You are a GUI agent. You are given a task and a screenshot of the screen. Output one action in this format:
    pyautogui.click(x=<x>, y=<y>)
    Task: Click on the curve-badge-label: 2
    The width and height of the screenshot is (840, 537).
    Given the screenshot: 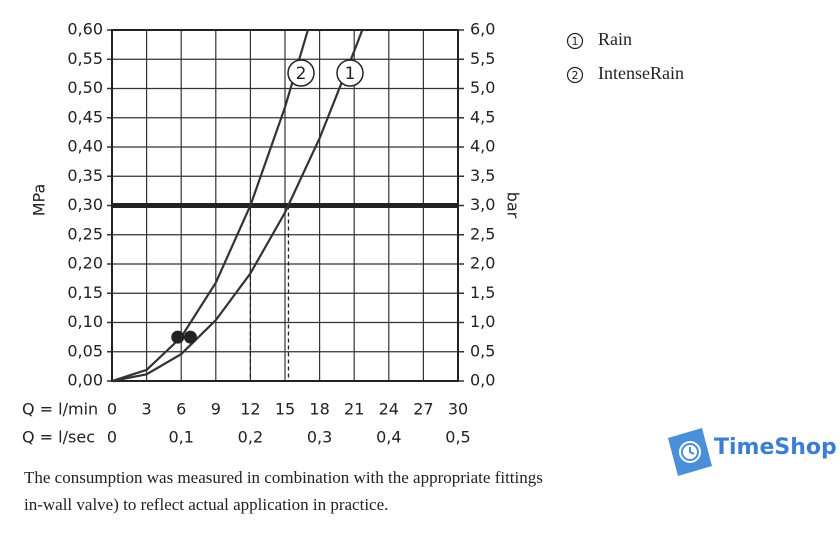 What is the action you would take?
    pyautogui.click(x=301, y=74)
    